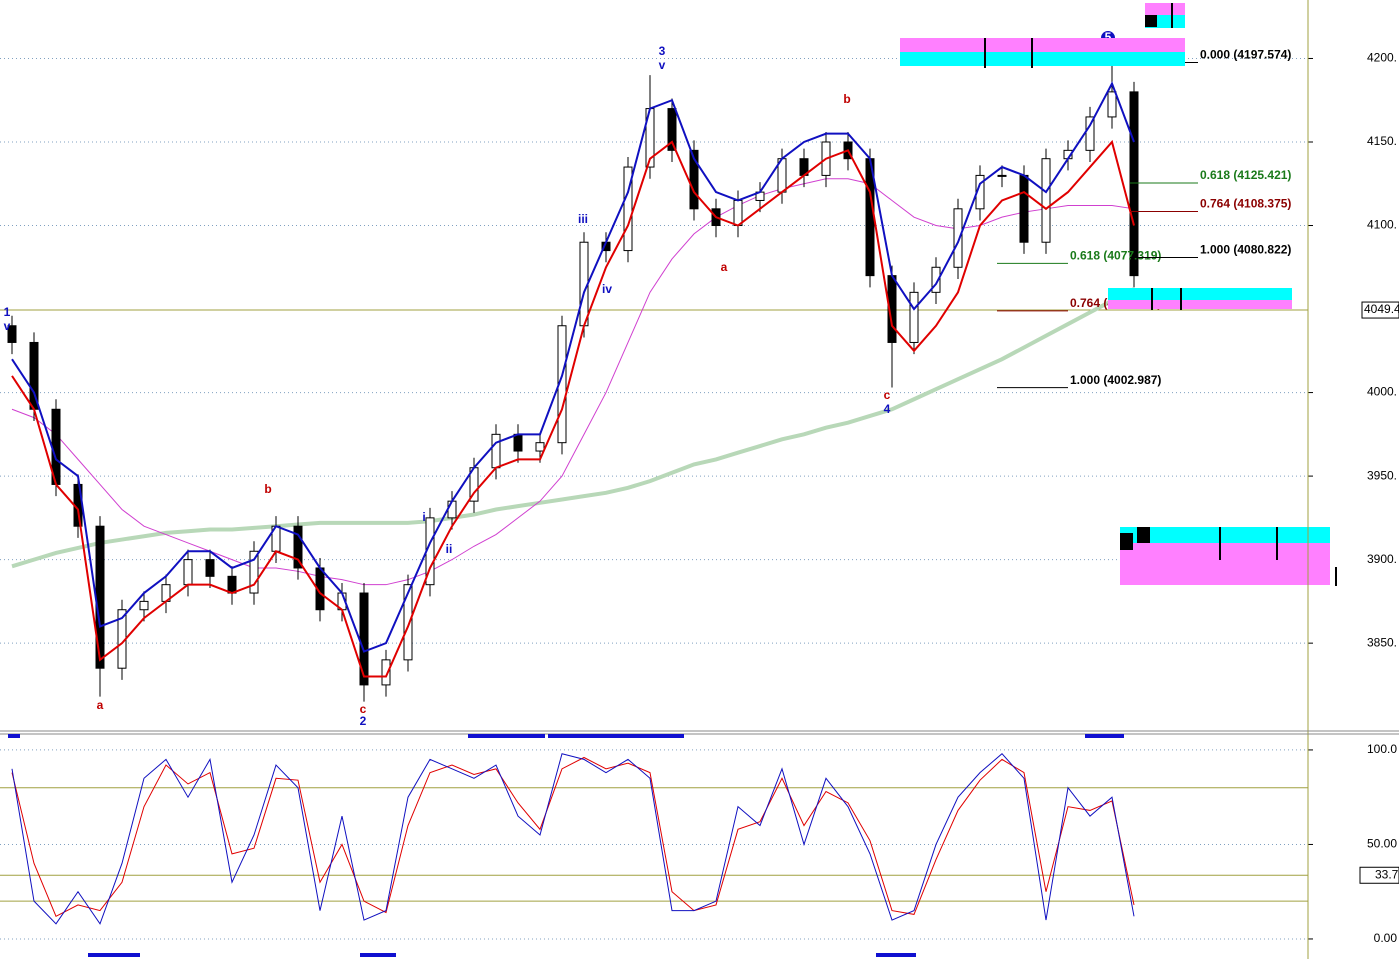 Image resolution: width=1399 pixels, height=959 pixels. Describe the element at coordinates (449, 549) in the screenshot. I see `wave-label: ii` at that location.